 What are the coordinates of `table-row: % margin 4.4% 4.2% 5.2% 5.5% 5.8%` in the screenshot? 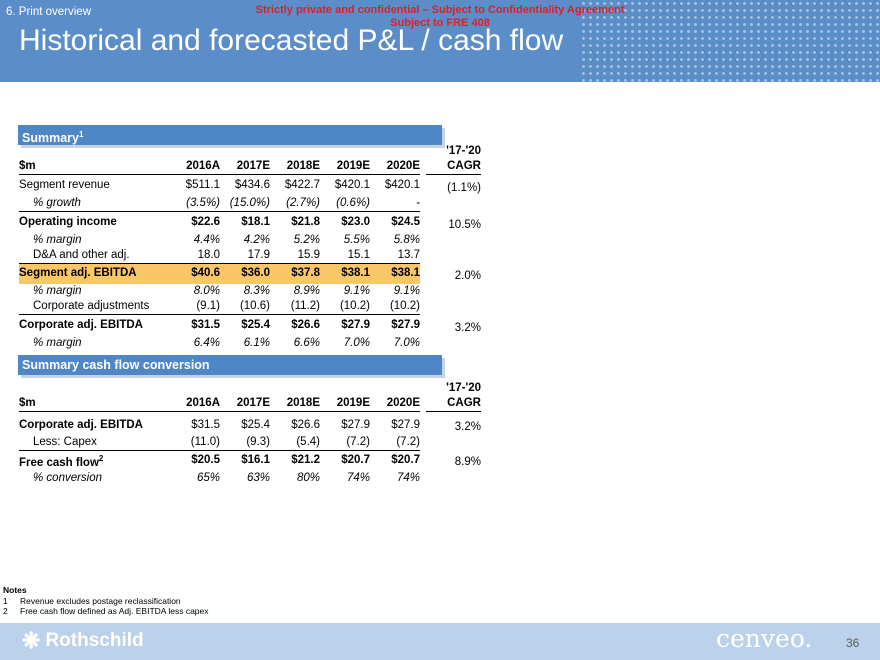 It's located at (250, 240).